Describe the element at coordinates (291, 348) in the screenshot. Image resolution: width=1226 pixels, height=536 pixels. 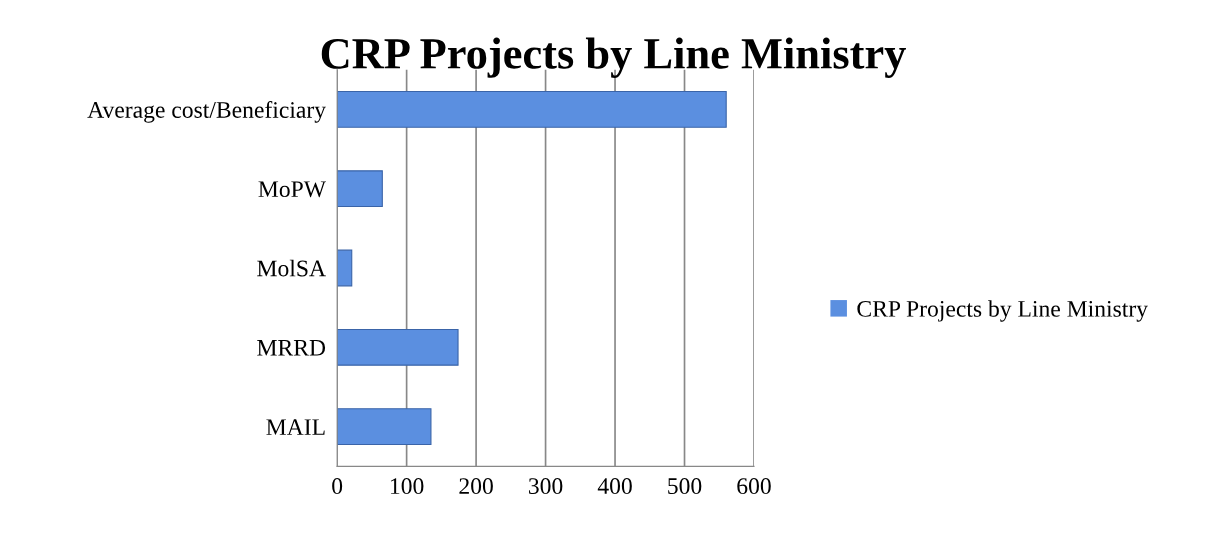
I see `y-tick-label: MRRD` at that location.